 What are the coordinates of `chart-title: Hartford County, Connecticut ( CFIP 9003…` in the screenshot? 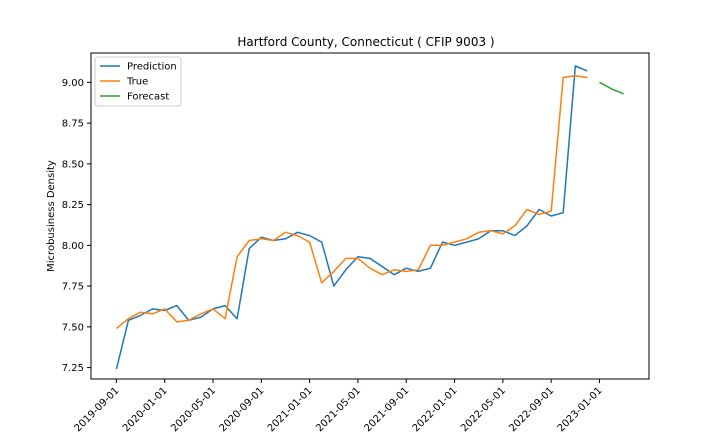 It's located at (365, 42).